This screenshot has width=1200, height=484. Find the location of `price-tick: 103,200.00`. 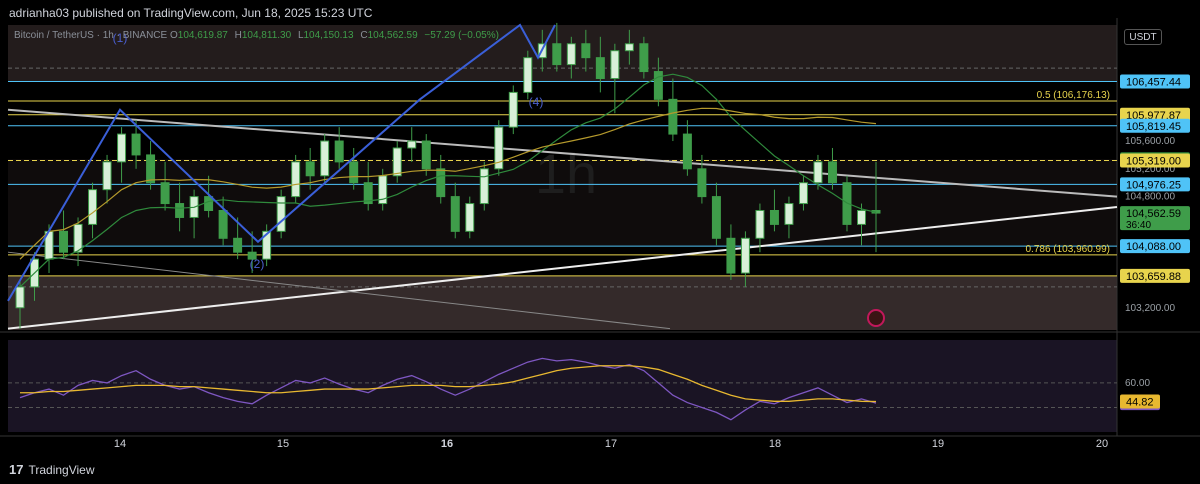

price-tick: 103,200.00 is located at coordinates (1150, 308).